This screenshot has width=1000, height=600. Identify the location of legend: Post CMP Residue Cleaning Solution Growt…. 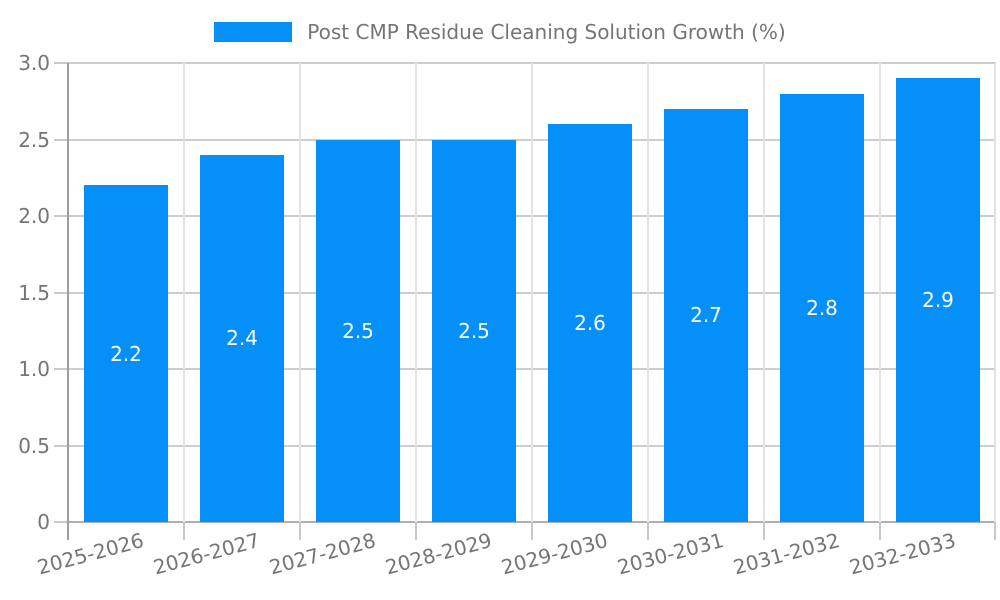
(500, 32).